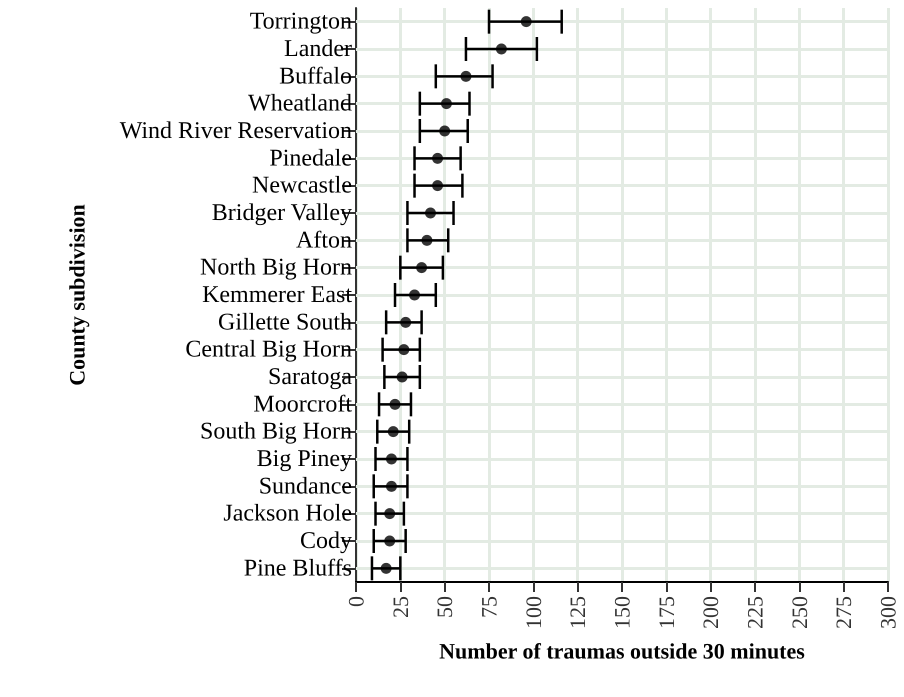  What do you see at coordinates (356, 601) in the screenshot?
I see `x-tick-label: 0` at bounding box center [356, 601].